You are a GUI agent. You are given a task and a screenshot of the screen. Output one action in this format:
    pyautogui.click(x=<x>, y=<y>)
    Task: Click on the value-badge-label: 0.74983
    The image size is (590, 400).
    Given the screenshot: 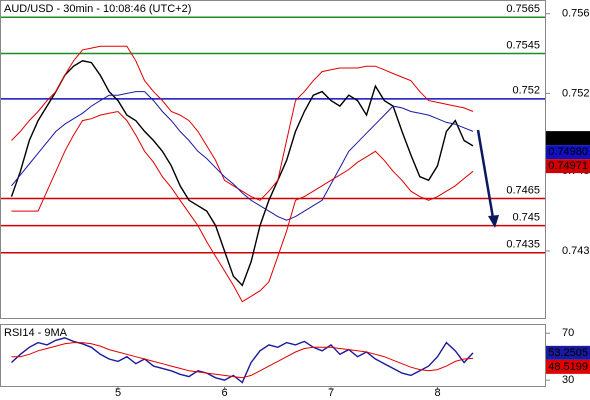 What is the action you would take?
    pyautogui.click(x=568, y=138)
    